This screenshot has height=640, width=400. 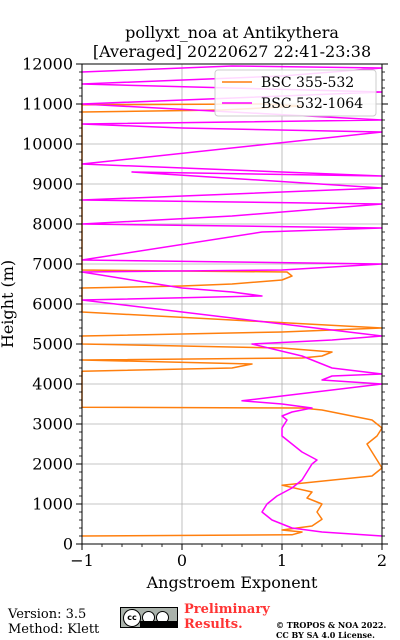 What do you see at coordinates (54, 629) in the screenshot?
I see `method-text: Method: Klett` at bounding box center [54, 629].